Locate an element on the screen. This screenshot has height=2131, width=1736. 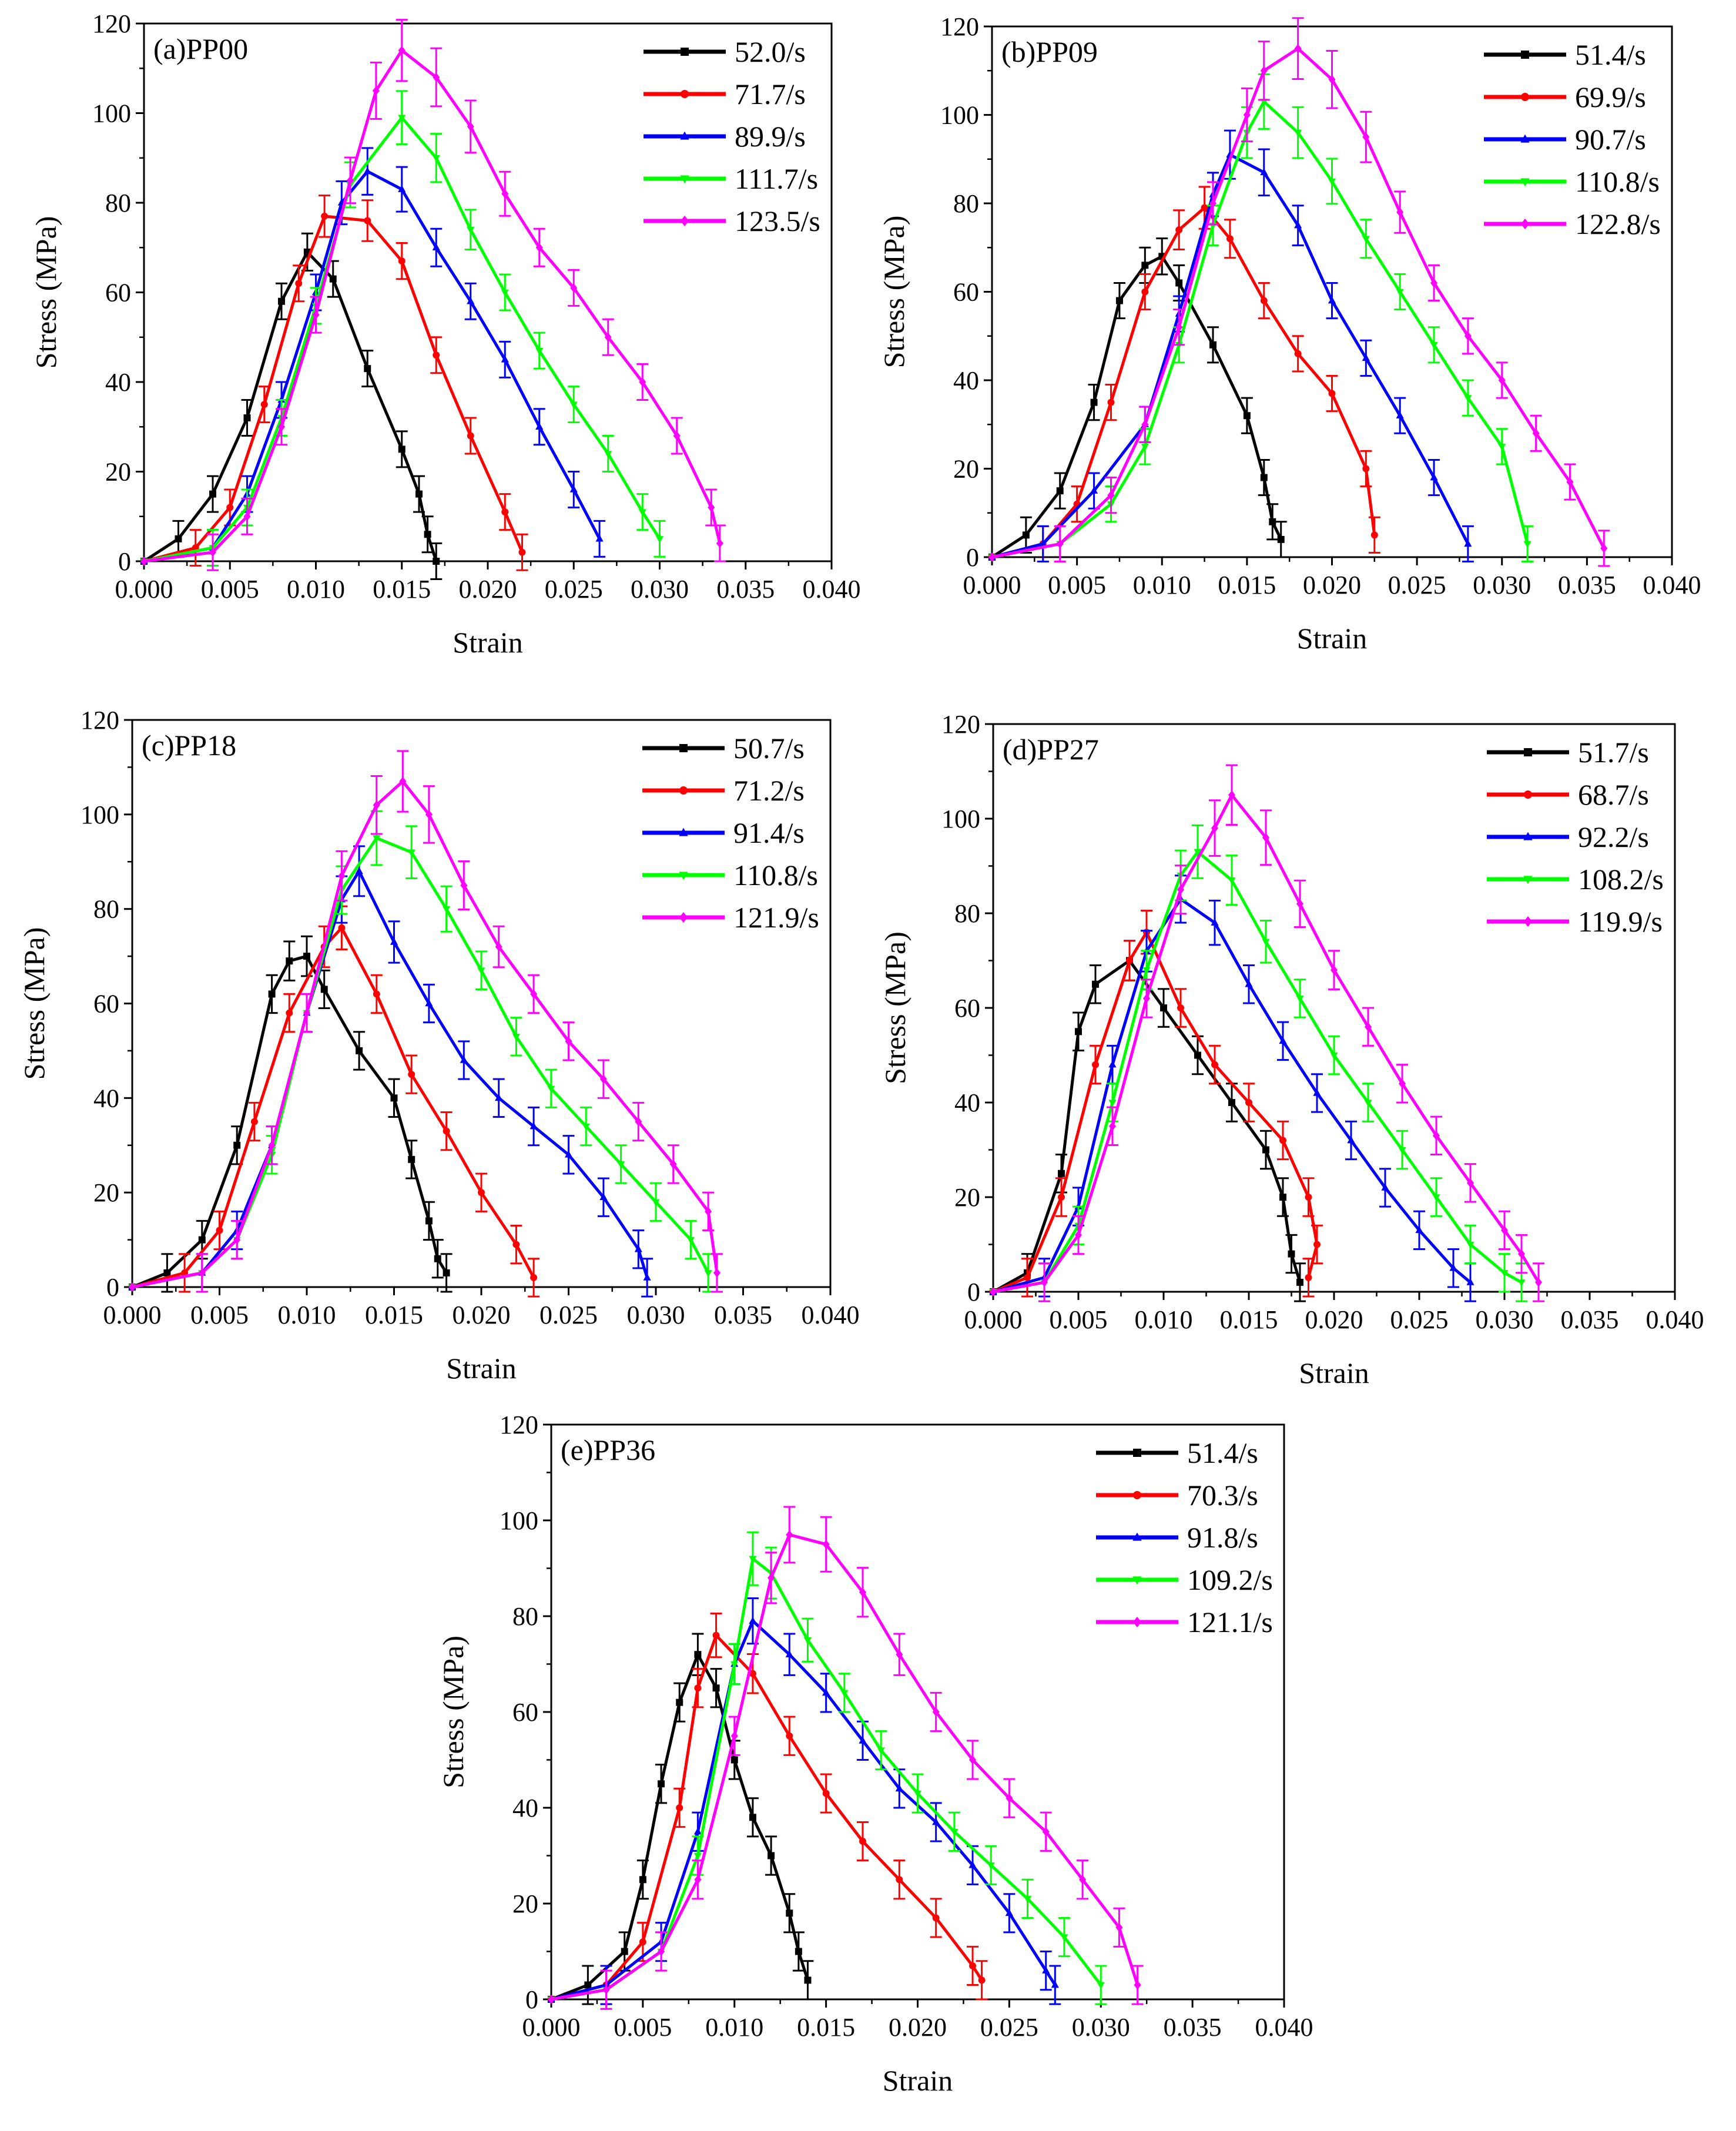
legend-label: 109.2/s is located at coordinates (1230, 1579).